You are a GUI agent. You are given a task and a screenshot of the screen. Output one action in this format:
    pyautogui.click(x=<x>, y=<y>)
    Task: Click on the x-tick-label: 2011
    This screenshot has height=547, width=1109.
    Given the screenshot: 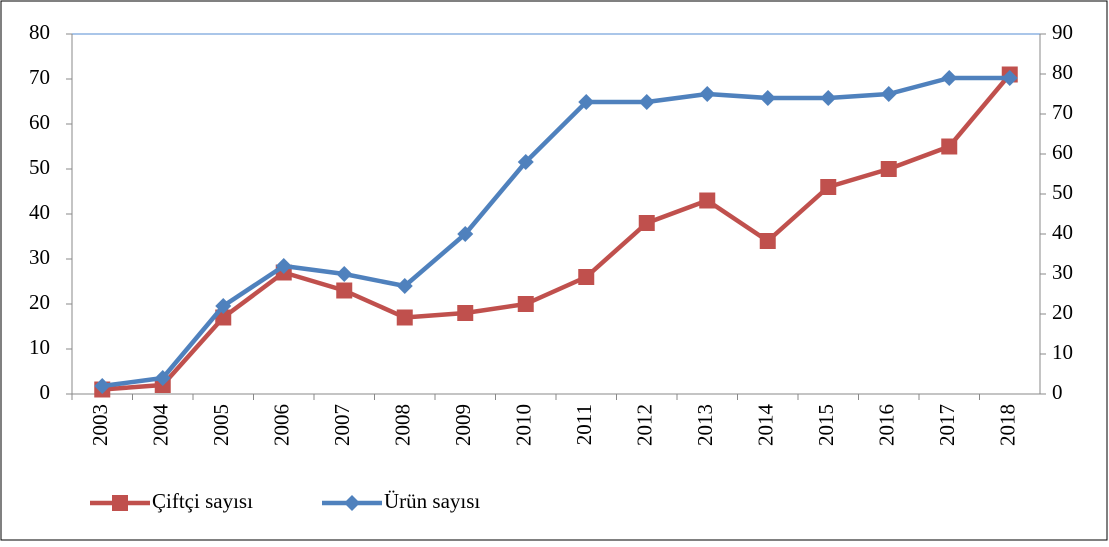 What is the action you would take?
    pyautogui.click(x=584, y=424)
    